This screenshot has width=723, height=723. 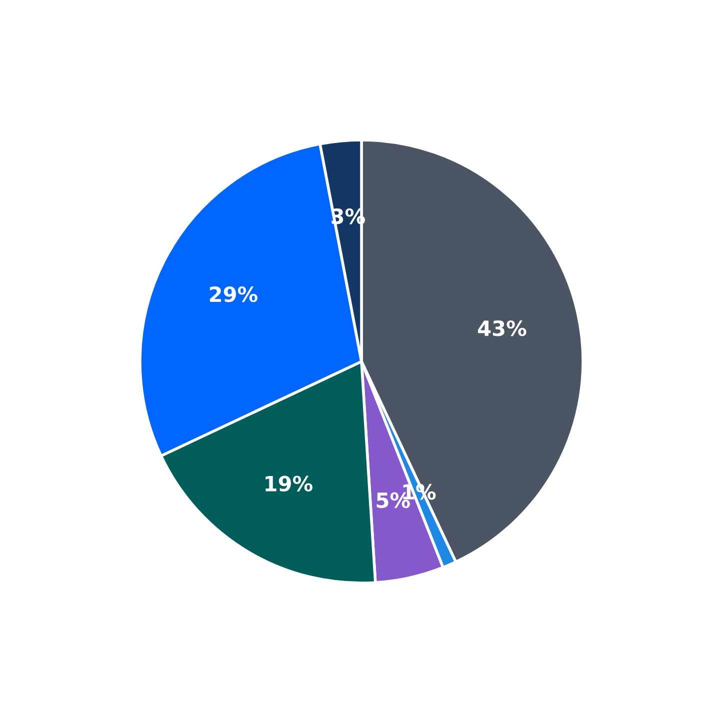 What do you see at coordinates (502, 328) in the screenshot?
I see `data-label: 43%` at bounding box center [502, 328].